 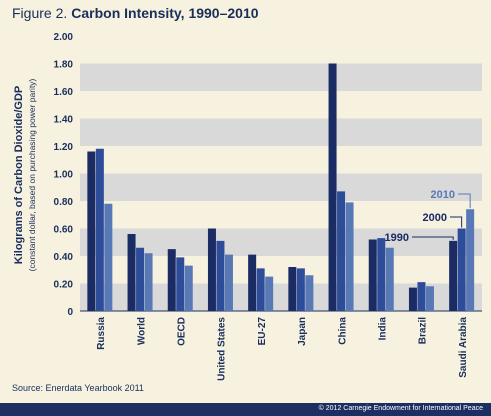 I want to click on x-tick-label: EU-27, so click(x=262, y=331).